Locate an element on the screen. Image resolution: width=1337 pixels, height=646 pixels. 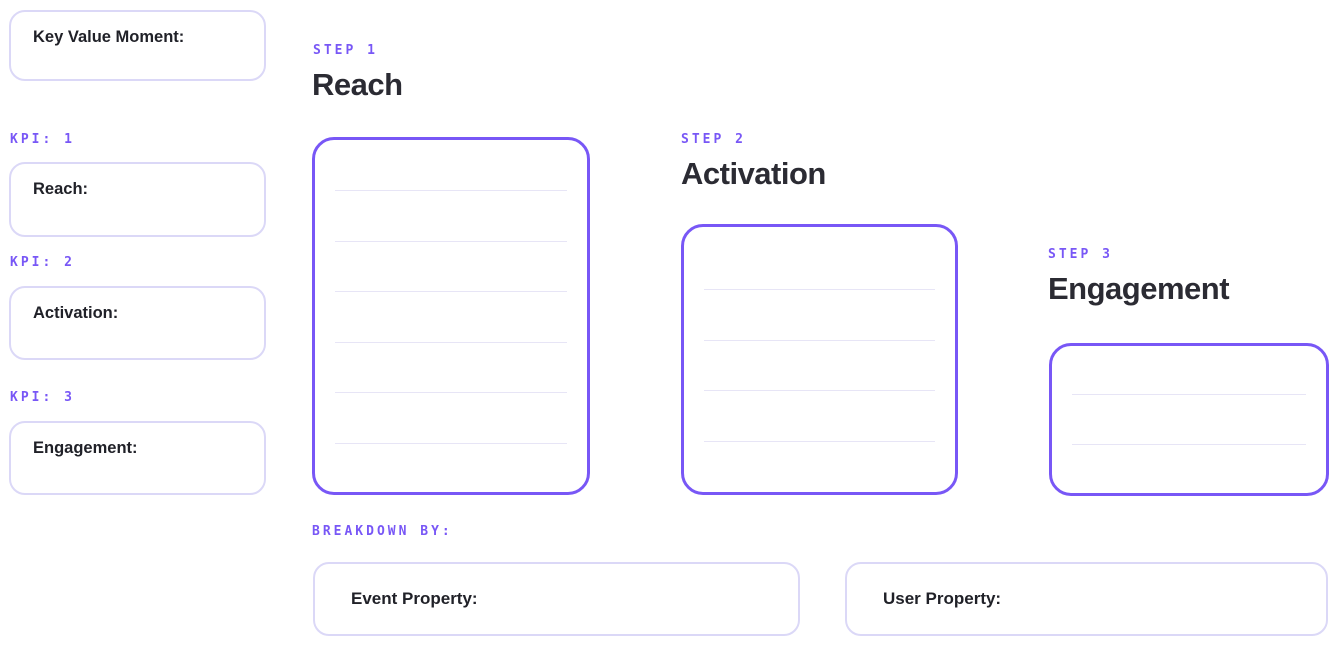
kpi-2-label: KPI: 2 is located at coordinates (42, 262).